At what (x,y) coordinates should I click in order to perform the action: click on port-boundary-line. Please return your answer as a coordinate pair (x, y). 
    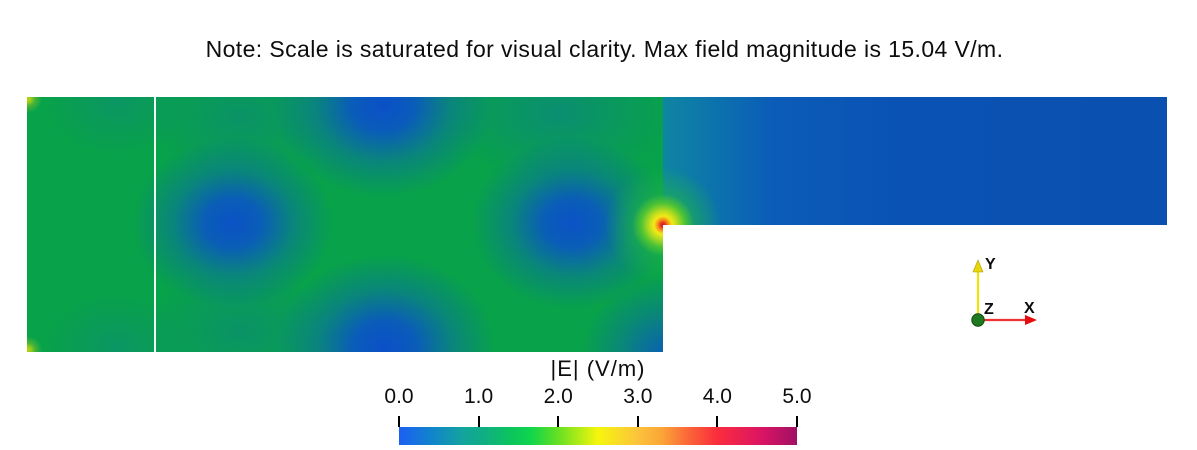
    Looking at the image, I should click on (155, 224).